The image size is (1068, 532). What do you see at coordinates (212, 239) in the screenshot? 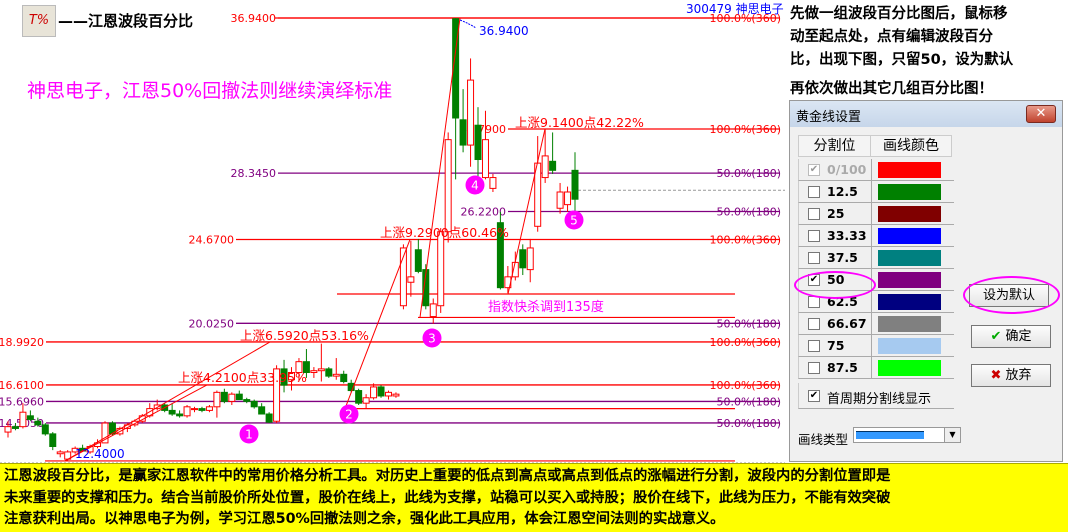
I see `price-label: 24.6700` at bounding box center [212, 239].